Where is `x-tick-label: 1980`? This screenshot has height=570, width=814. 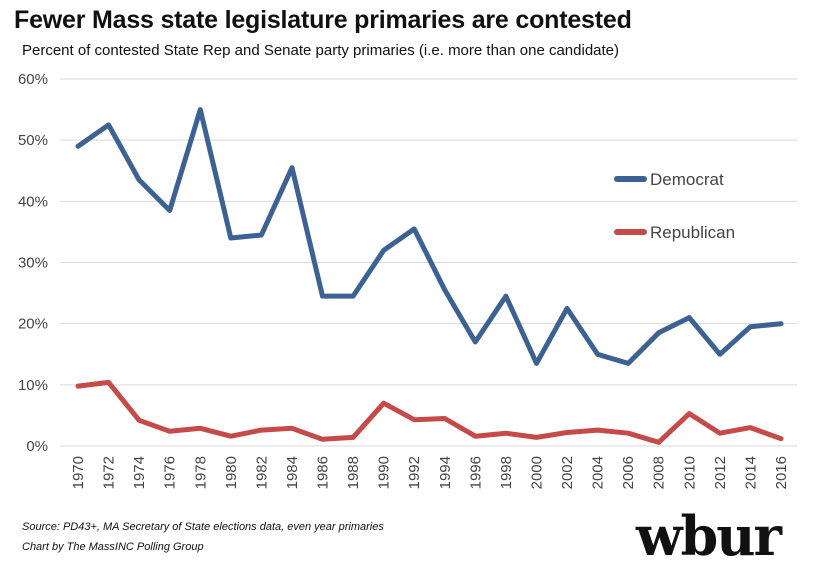
x-tick-label: 1980 is located at coordinates (231, 472).